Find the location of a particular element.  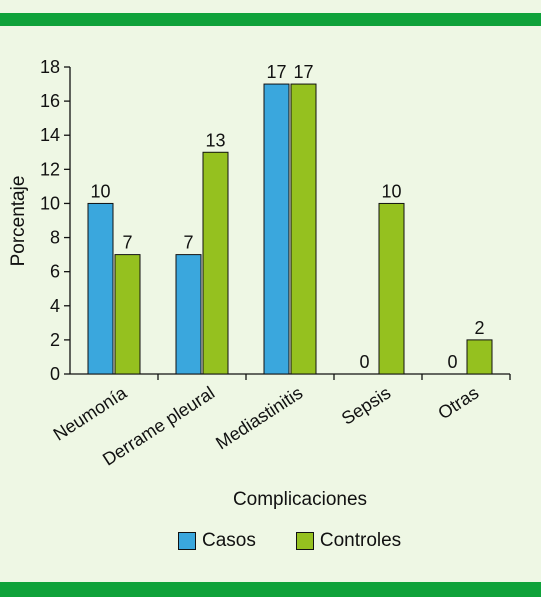

y-tick-label: 18 is located at coordinates (50, 67).